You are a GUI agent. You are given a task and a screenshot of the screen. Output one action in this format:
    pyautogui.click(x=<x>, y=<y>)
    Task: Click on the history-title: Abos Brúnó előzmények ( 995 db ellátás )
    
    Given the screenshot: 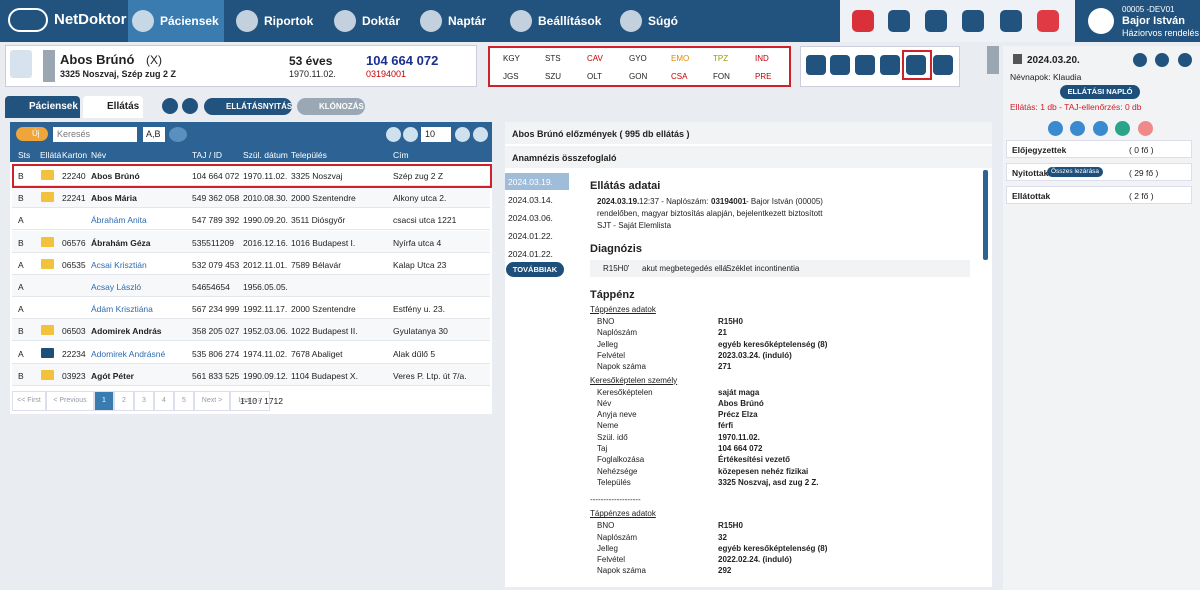 What is the action you would take?
    pyautogui.click(x=748, y=133)
    